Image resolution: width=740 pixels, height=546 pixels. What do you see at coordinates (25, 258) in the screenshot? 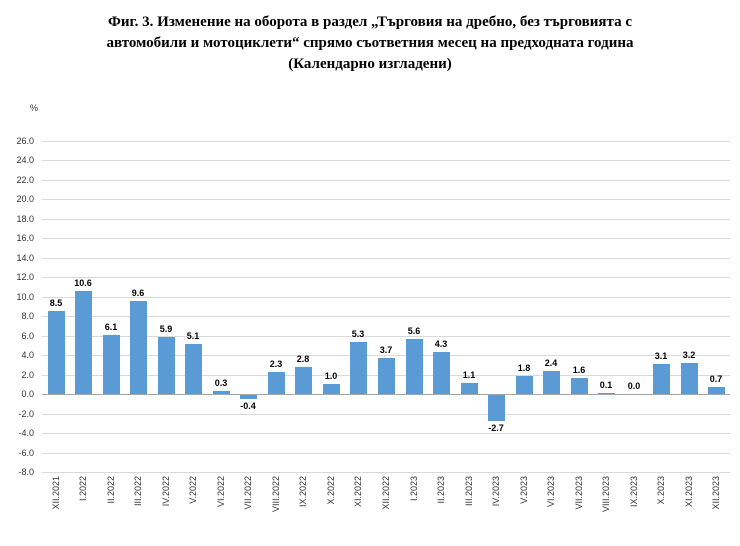
I see `y-tick-label: 14.0` at bounding box center [25, 258].